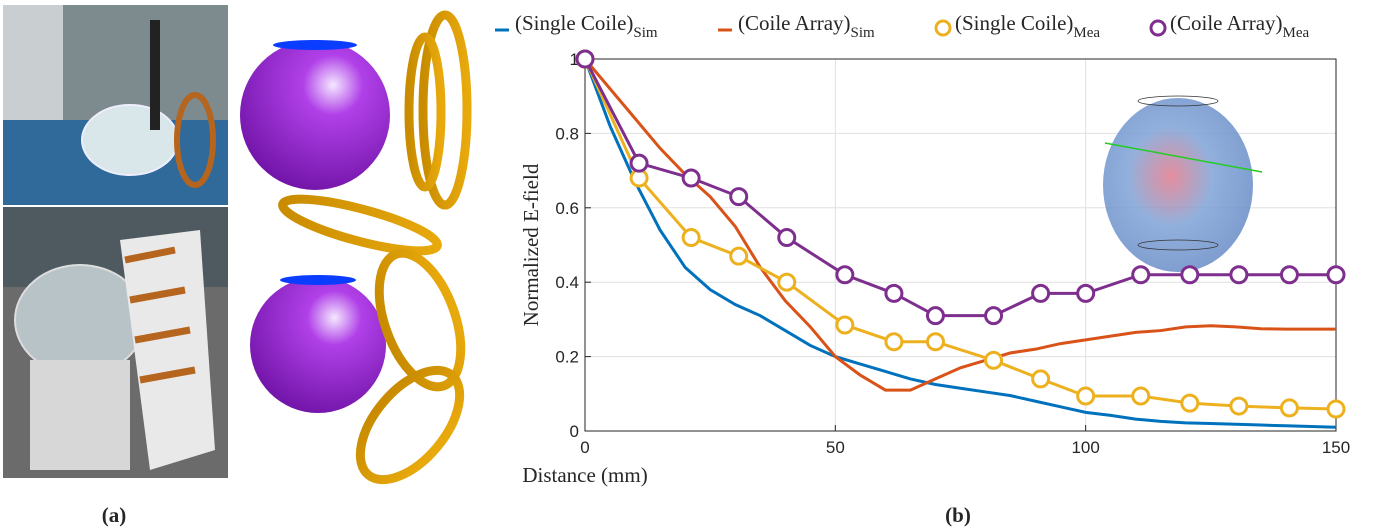 Image resolution: width=1375 pixels, height=531 pixels. Describe the element at coordinates (574, 59) in the screenshot. I see `y-tick-label: 1` at that location.